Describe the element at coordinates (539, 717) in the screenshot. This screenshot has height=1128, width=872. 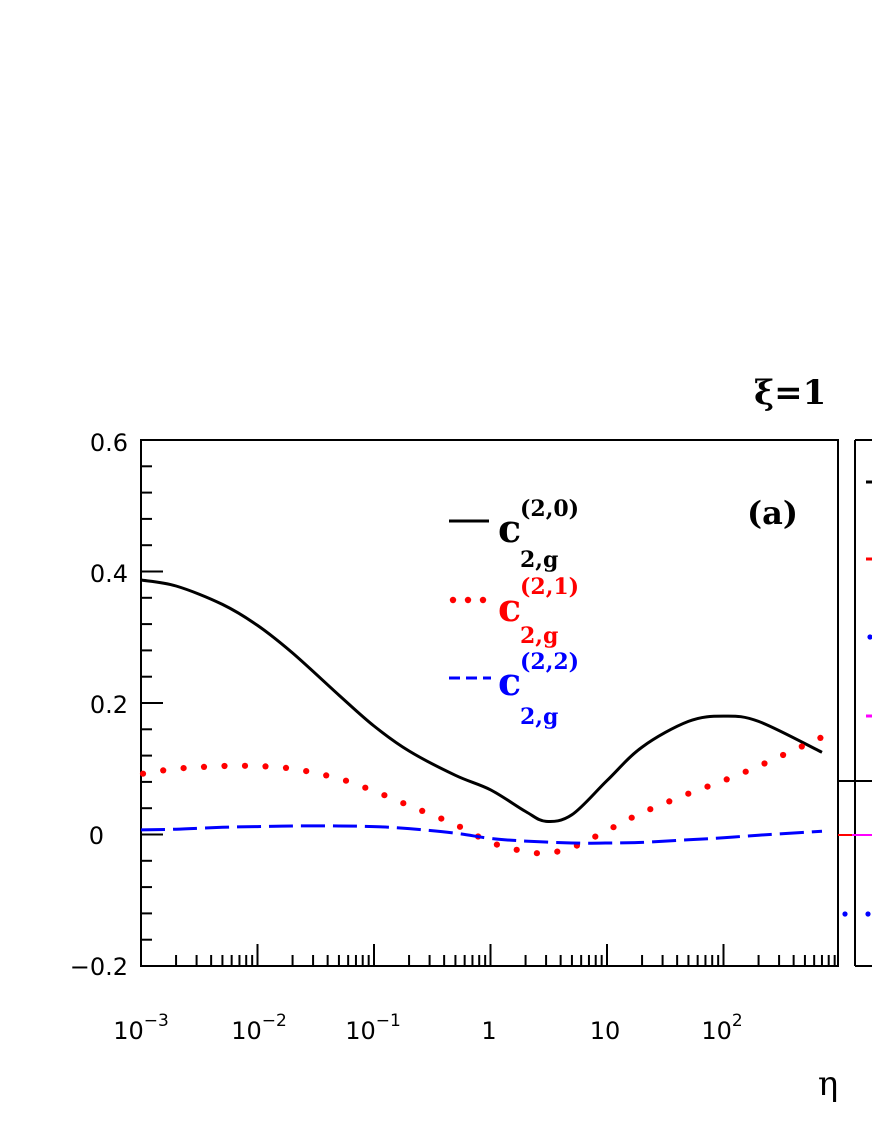
I see `legend-c22-sub: 2,g` at that location.